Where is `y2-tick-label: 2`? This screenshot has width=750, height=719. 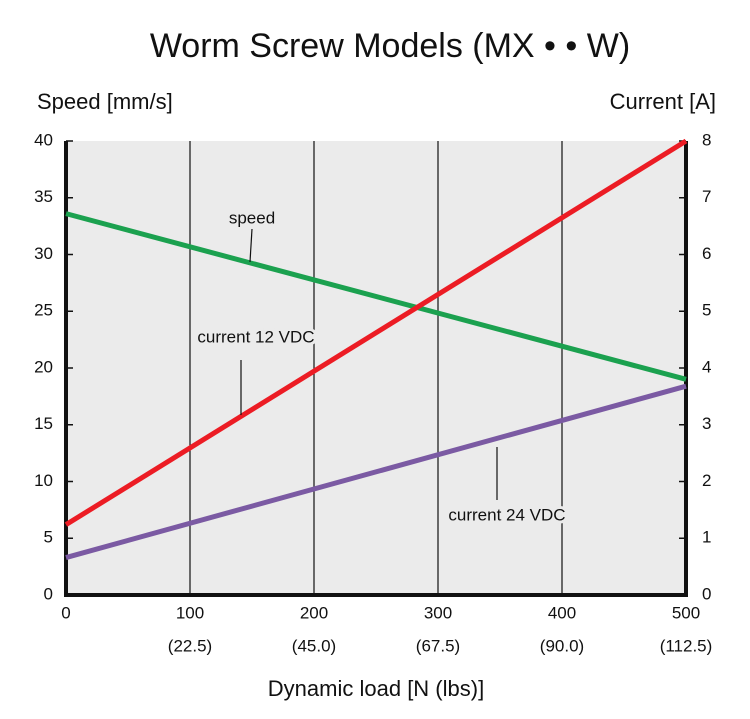 y2-tick-label: 2 is located at coordinates (706, 480).